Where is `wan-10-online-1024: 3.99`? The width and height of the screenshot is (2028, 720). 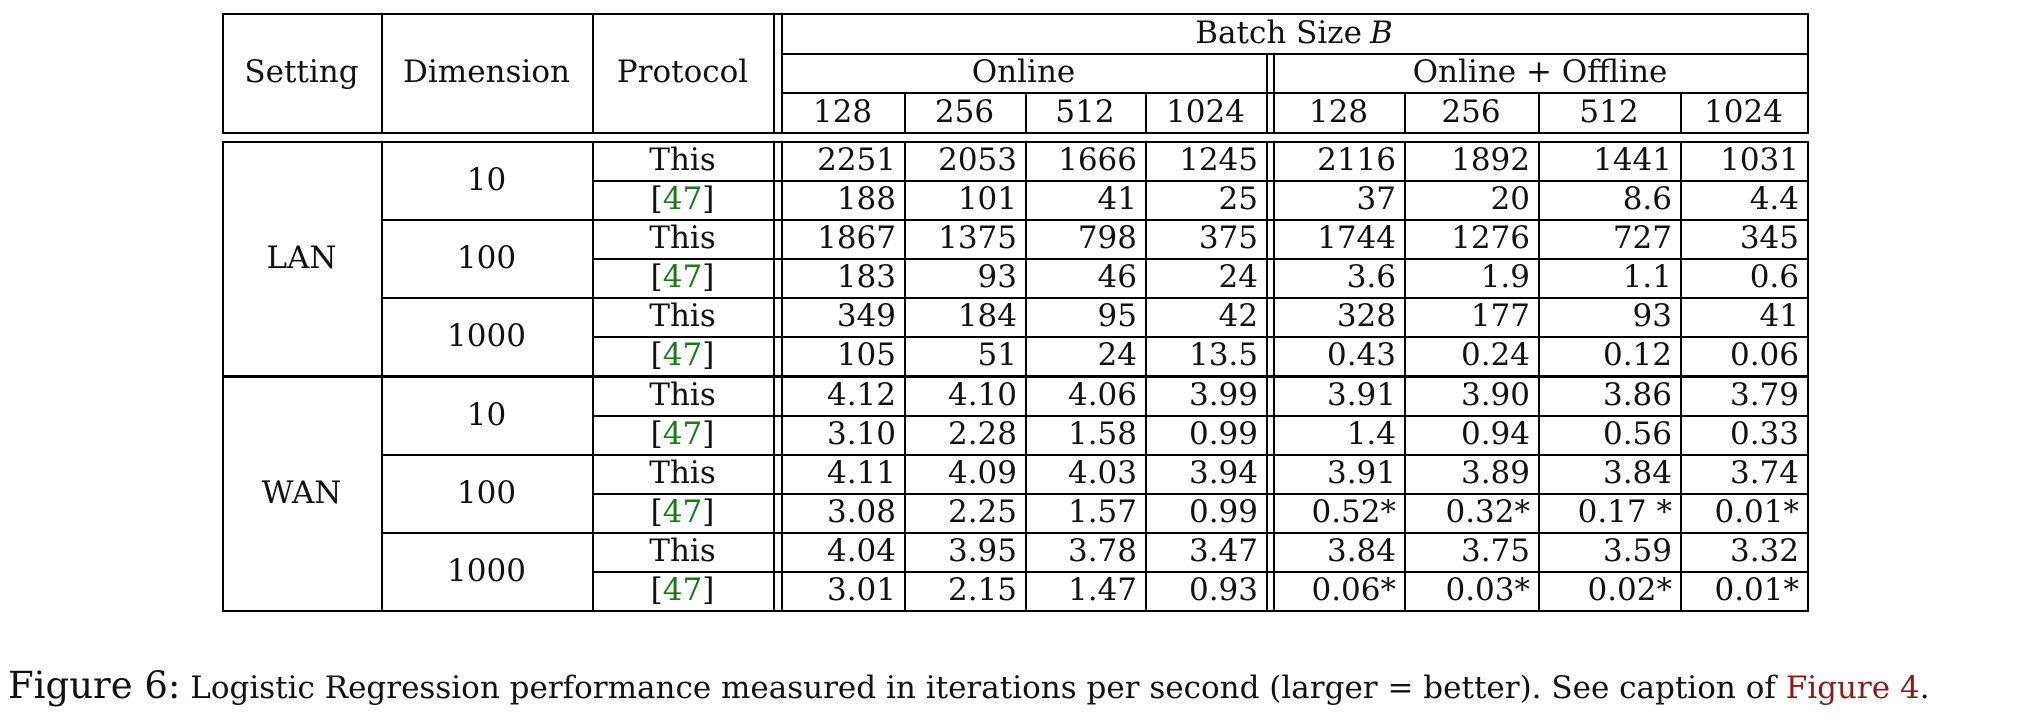 wan-10-online-1024: 3.99 is located at coordinates (1223, 395).